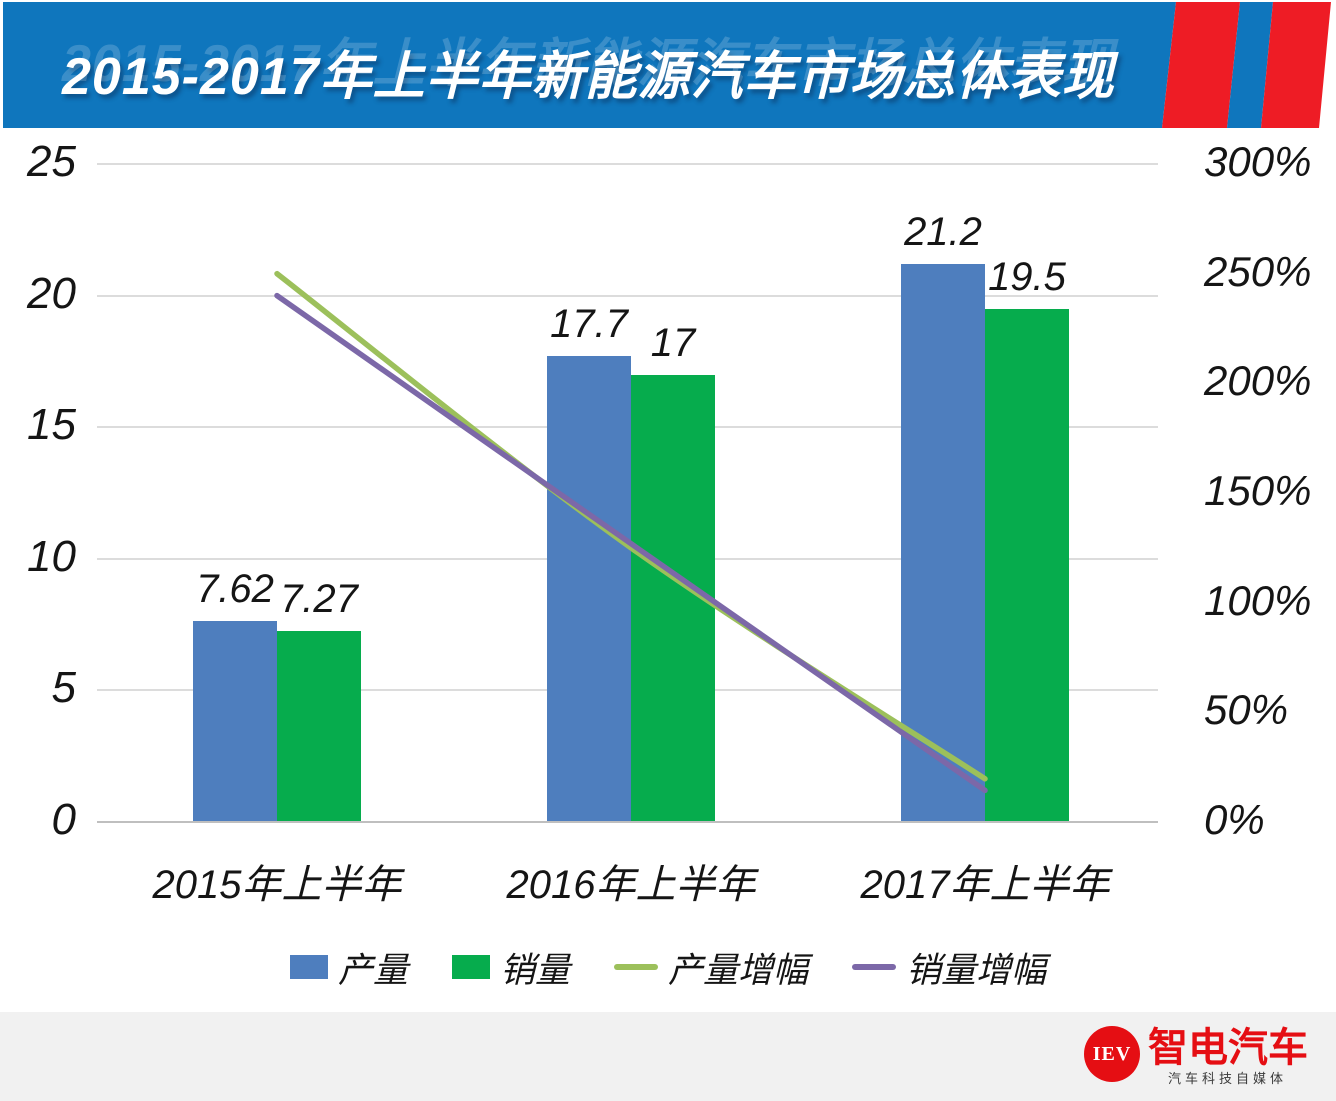 The image size is (1336, 1101). What do you see at coordinates (874, 967) in the screenshot?
I see `sales-growth-line-swatch` at bounding box center [874, 967].